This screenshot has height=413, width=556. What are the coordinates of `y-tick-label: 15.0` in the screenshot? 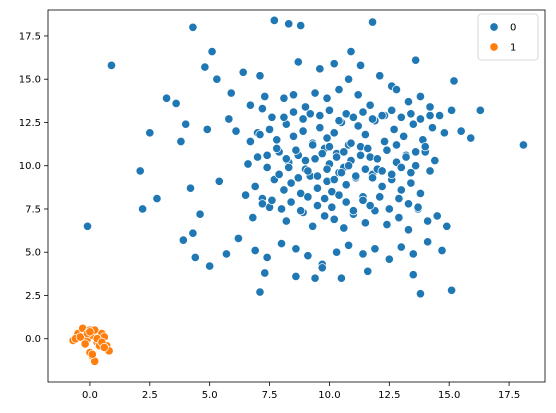 It's located at (30, 80).